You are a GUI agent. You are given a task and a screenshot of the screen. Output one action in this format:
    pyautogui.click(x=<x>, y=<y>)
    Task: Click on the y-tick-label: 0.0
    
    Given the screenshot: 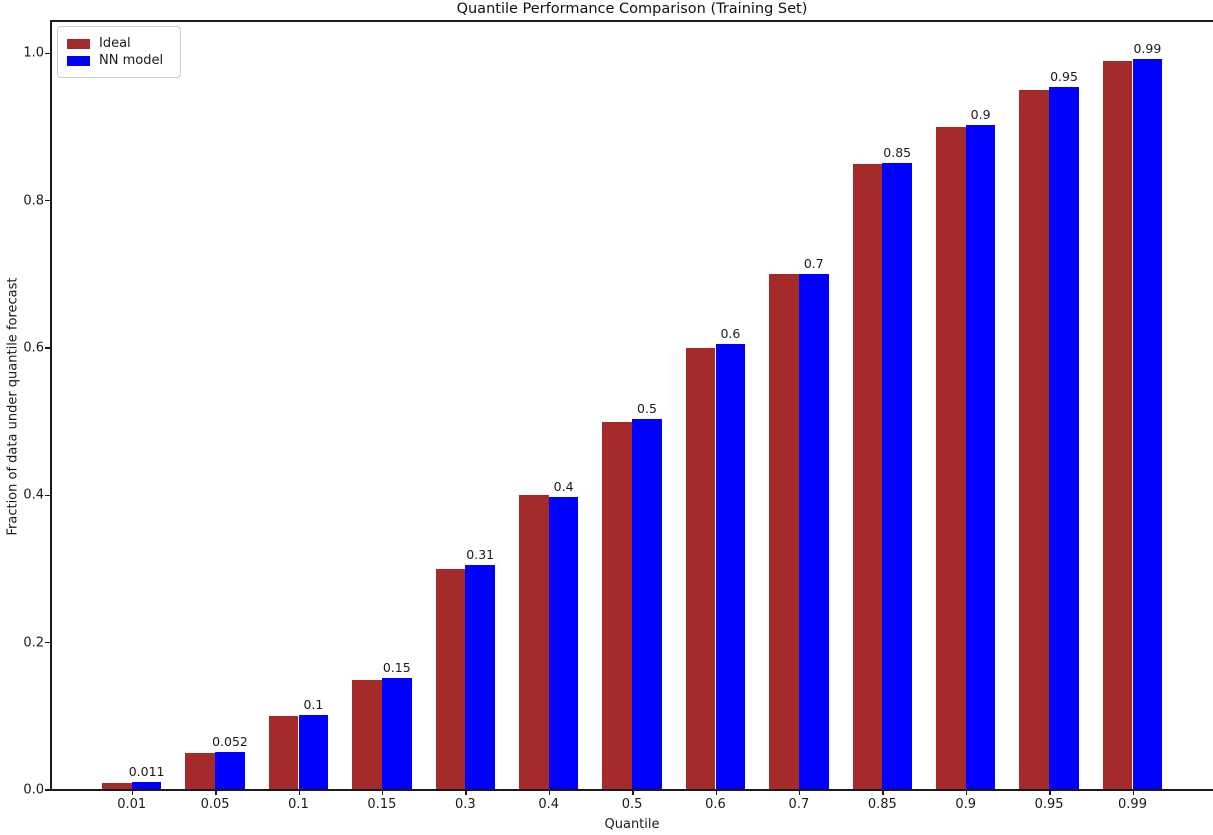 What is the action you would take?
    pyautogui.click(x=33, y=790)
    